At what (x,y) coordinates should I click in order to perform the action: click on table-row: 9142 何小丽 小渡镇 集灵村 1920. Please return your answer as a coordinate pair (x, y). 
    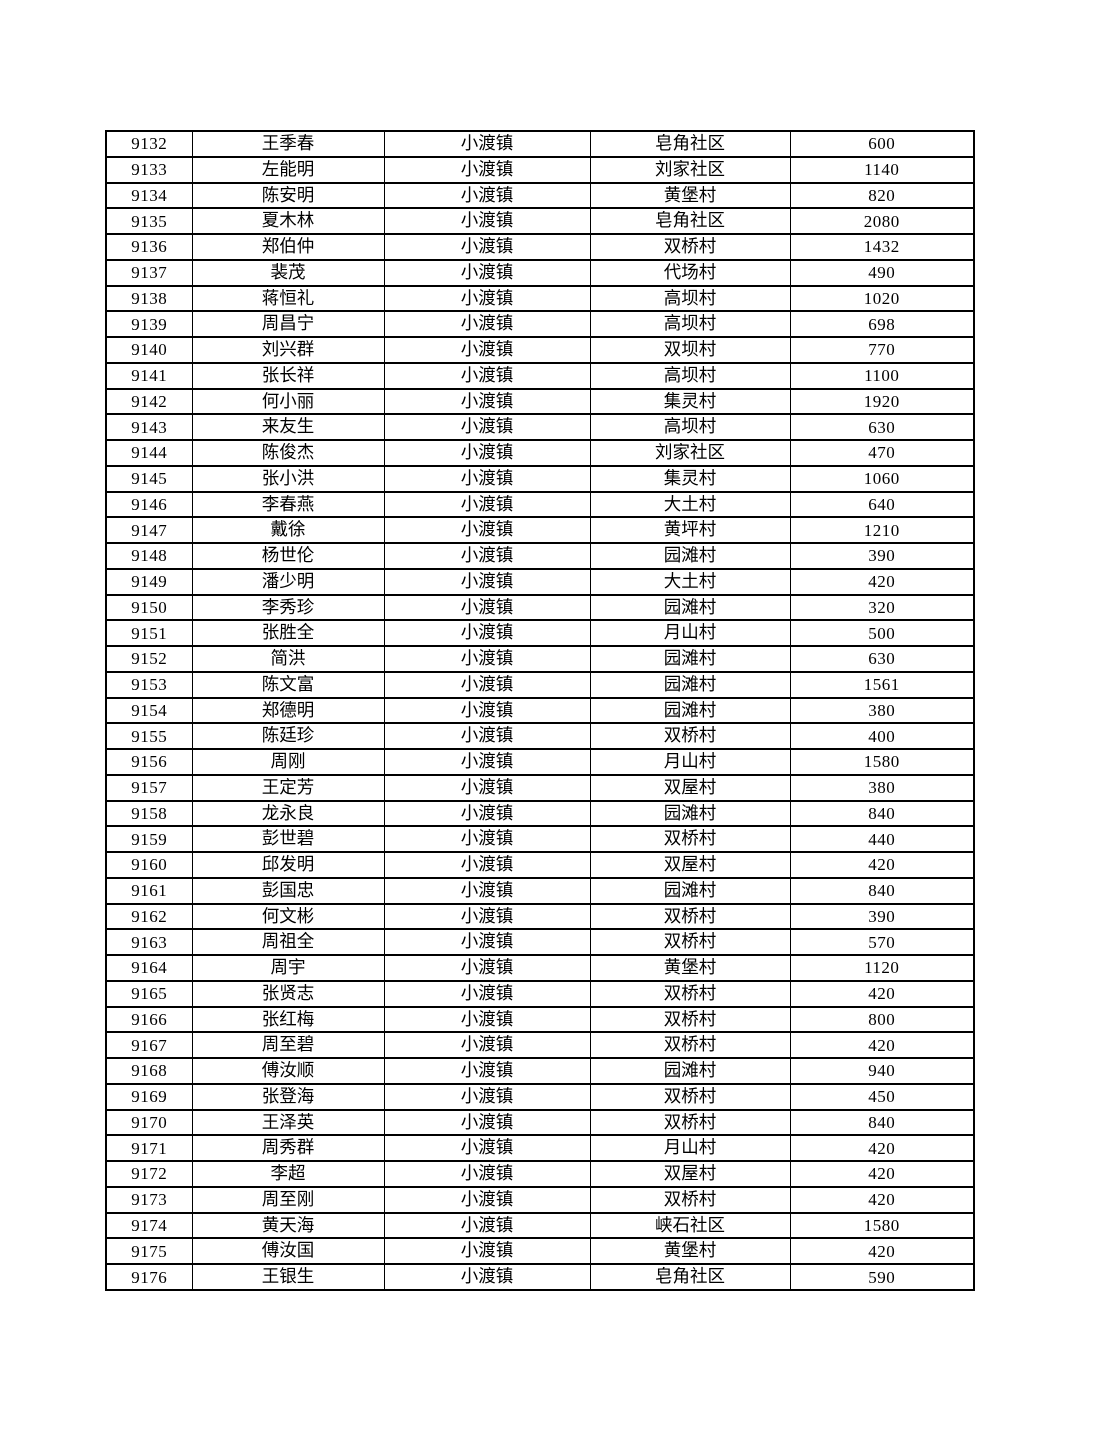
    Looking at the image, I should click on (540, 401).